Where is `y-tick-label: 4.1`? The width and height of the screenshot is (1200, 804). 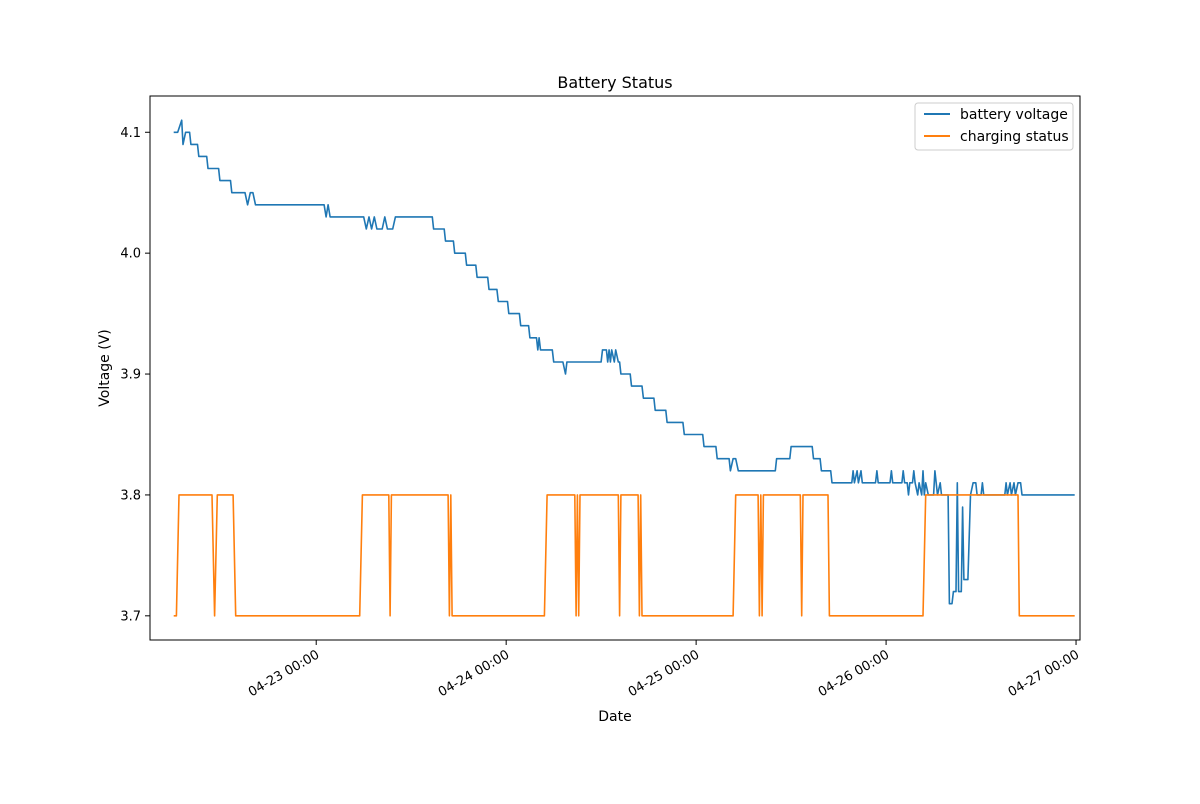 y-tick-label: 4.1 is located at coordinates (130, 133).